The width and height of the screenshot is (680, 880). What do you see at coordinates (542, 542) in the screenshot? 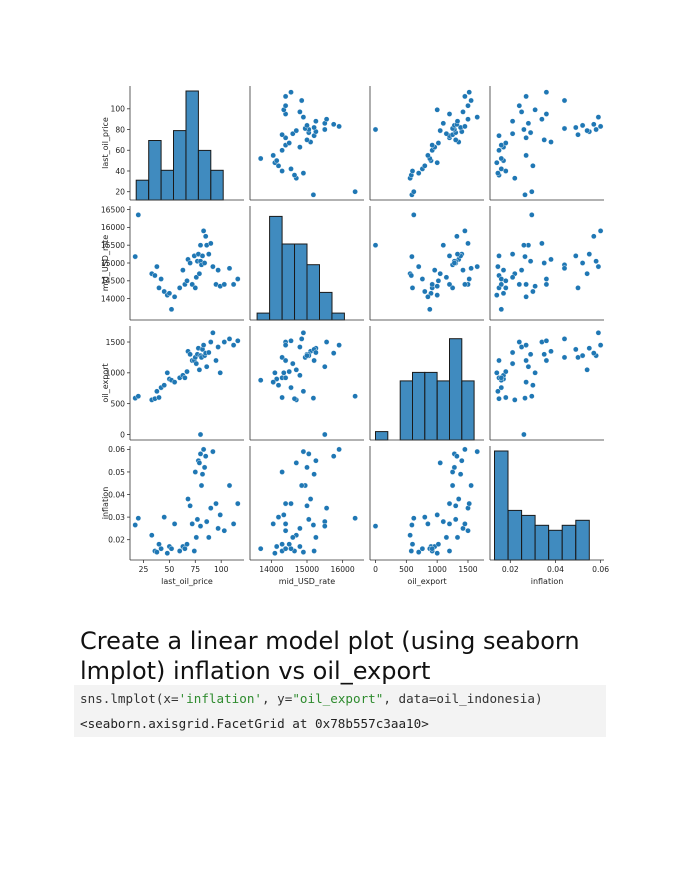
I see `histogram-bar-inflation` at bounding box center [542, 542].